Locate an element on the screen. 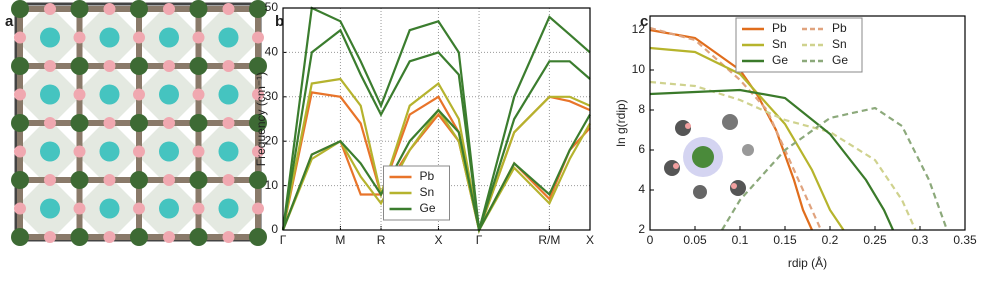 This screenshot has height=282, width=986. y-tick-label: 30 is located at coordinates (272, 96).